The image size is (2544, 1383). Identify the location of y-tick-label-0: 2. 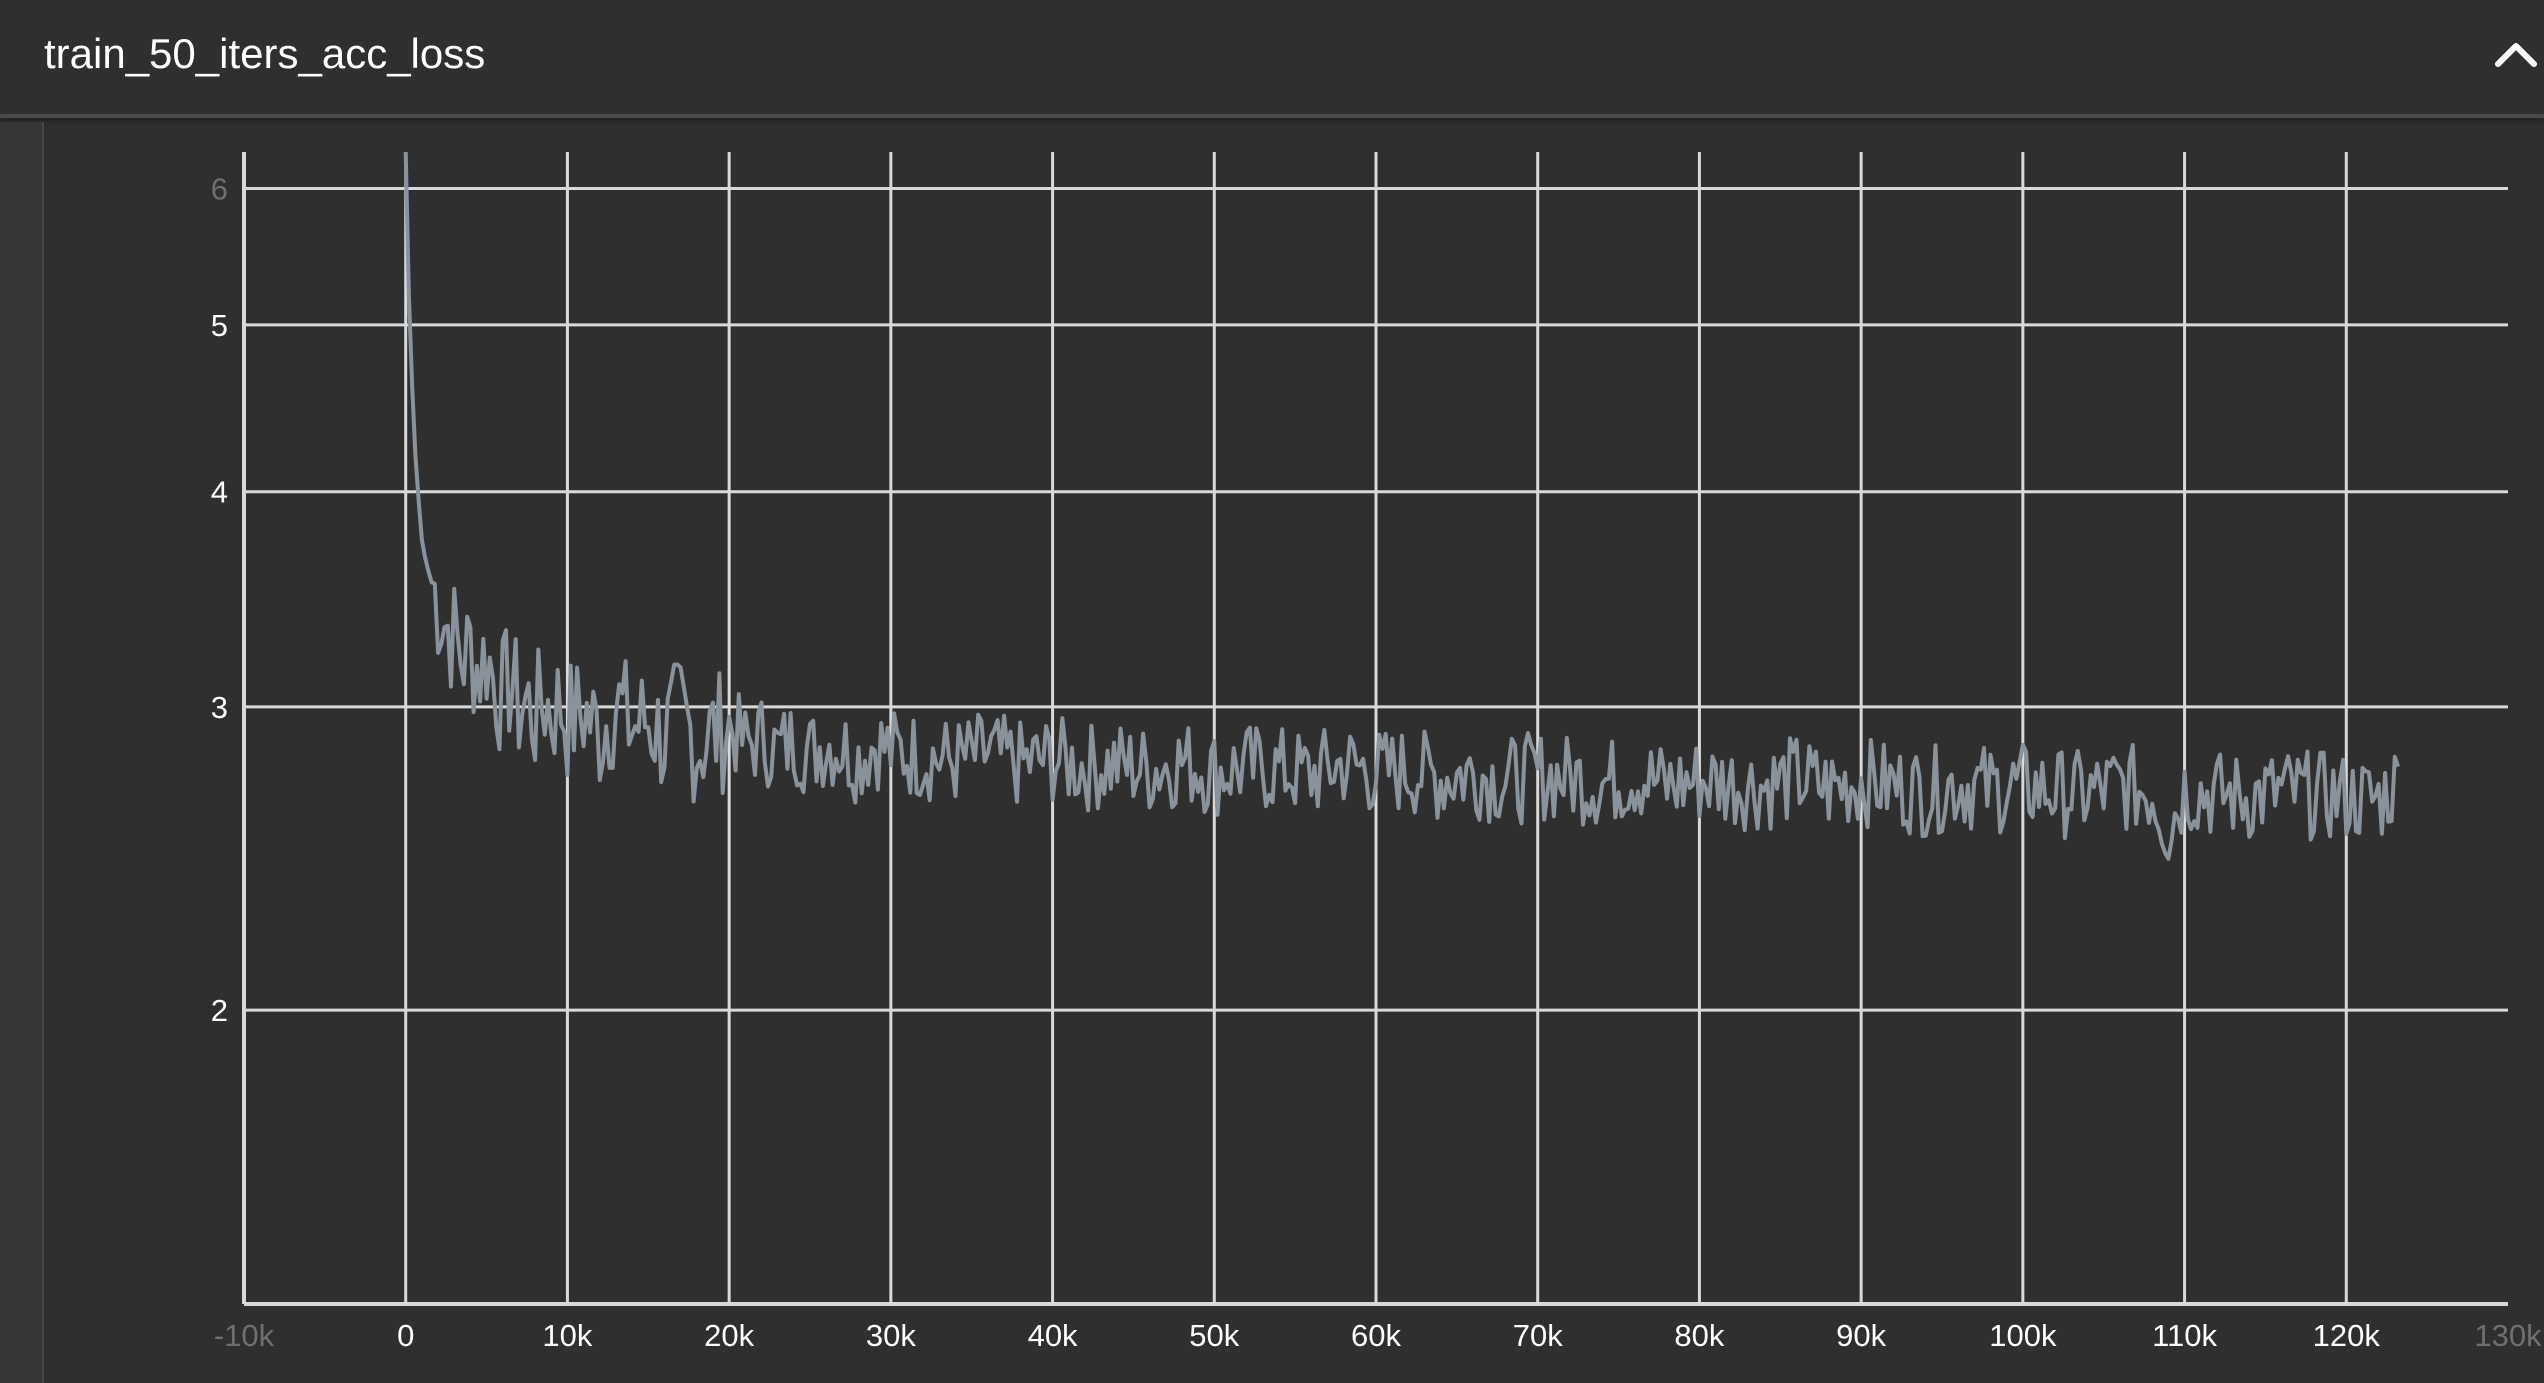
(219, 1010).